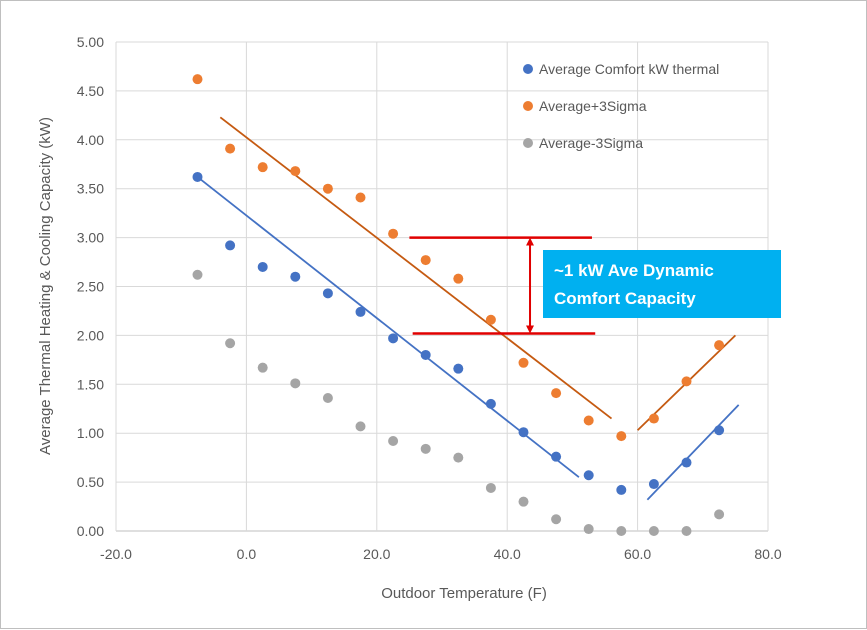  I want to click on x-tick-label: -20.0, so click(116, 554).